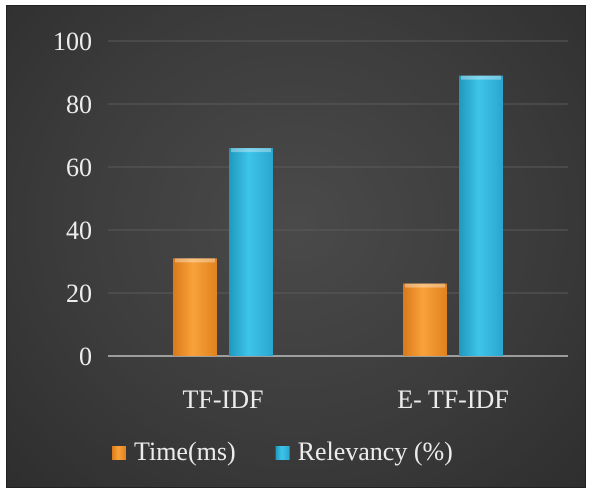 The height and width of the screenshot is (493, 592). What do you see at coordinates (79, 230) in the screenshot?
I see `y-tick-label: 40` at bounding box center [79, 230].